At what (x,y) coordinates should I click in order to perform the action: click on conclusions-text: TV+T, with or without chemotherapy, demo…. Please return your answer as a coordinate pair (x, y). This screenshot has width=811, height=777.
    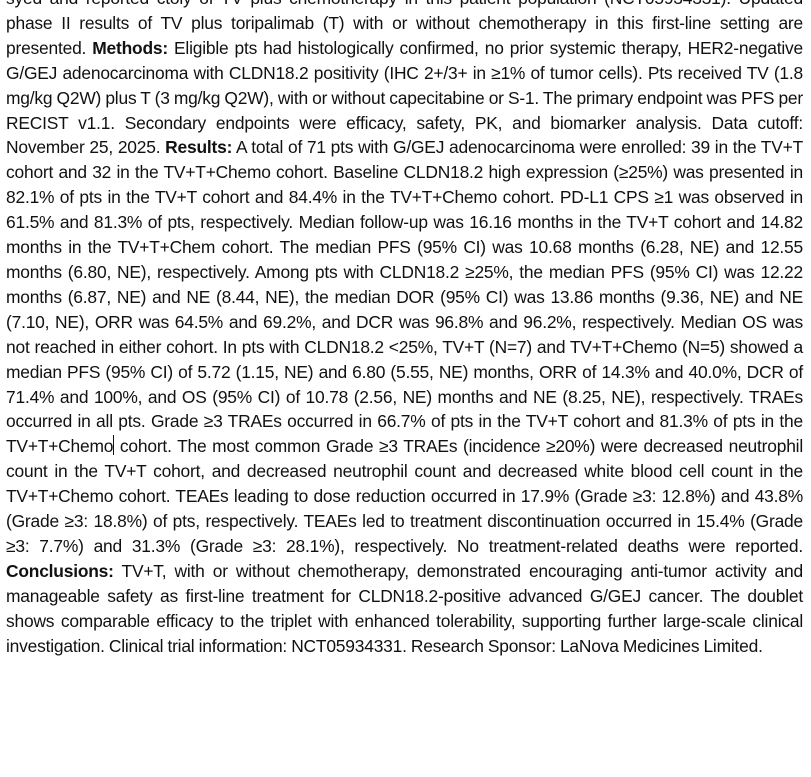
    Looking at the image, I should click on (404, 608).